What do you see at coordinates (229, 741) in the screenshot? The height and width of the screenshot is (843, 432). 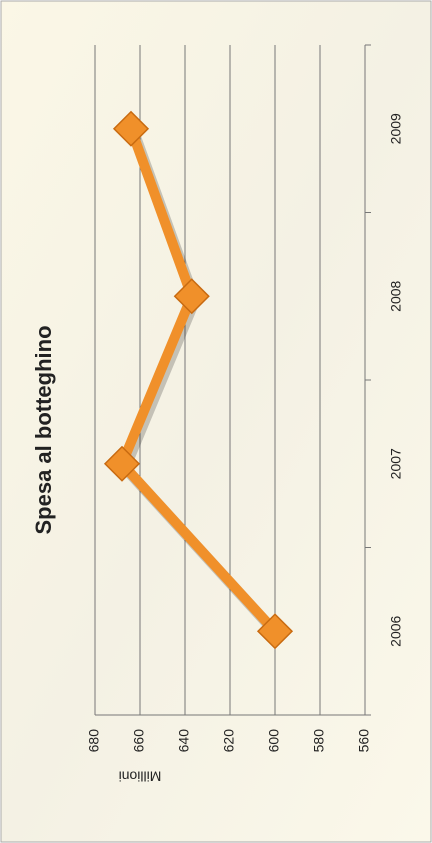 I see `y-tick-label: 620` at bounding box center [229, 741].